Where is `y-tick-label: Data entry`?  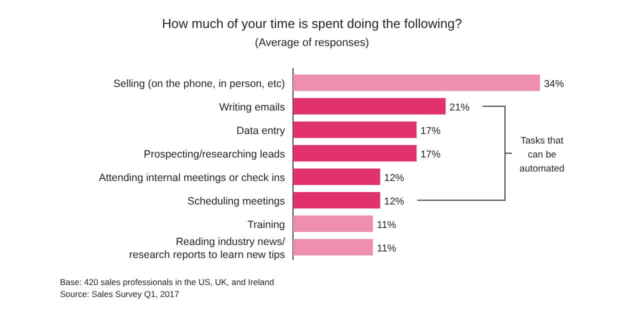
y-tick-label: Data entry is located at coordinates (261, 130).